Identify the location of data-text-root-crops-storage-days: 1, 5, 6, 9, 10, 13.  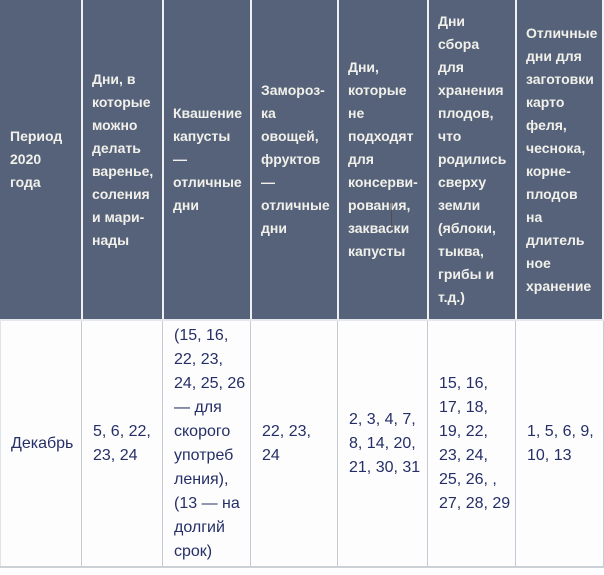
(560, 443).